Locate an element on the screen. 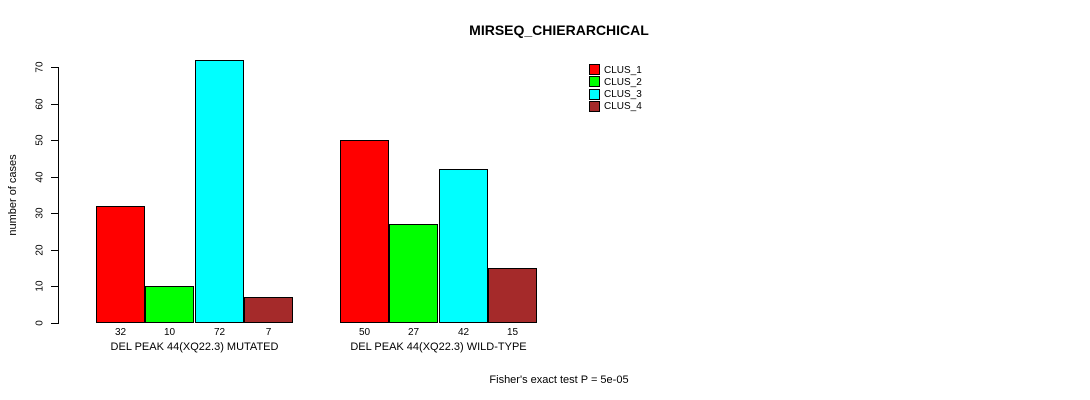  bar-clus_4-group2 is located at coordinates (512, 295).